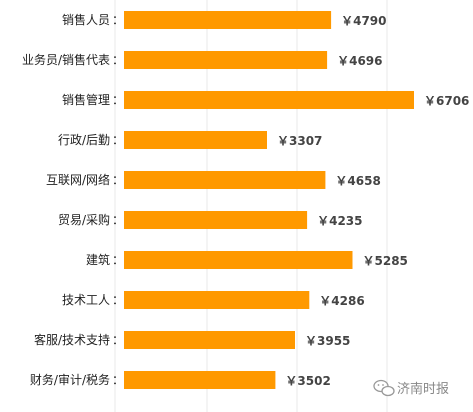 The image size is (473, 412). I want to click on bar-row: 财务/审计/税务： ￥3502, so click(180, 380).